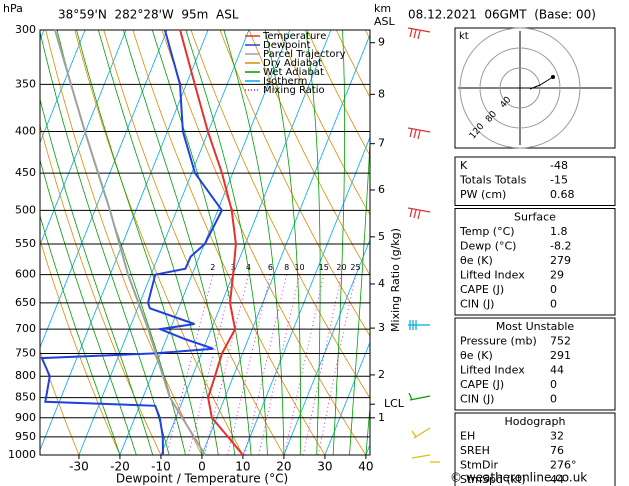  I want to click on legend-label: Parcel Trajectory, so click(304, 54).